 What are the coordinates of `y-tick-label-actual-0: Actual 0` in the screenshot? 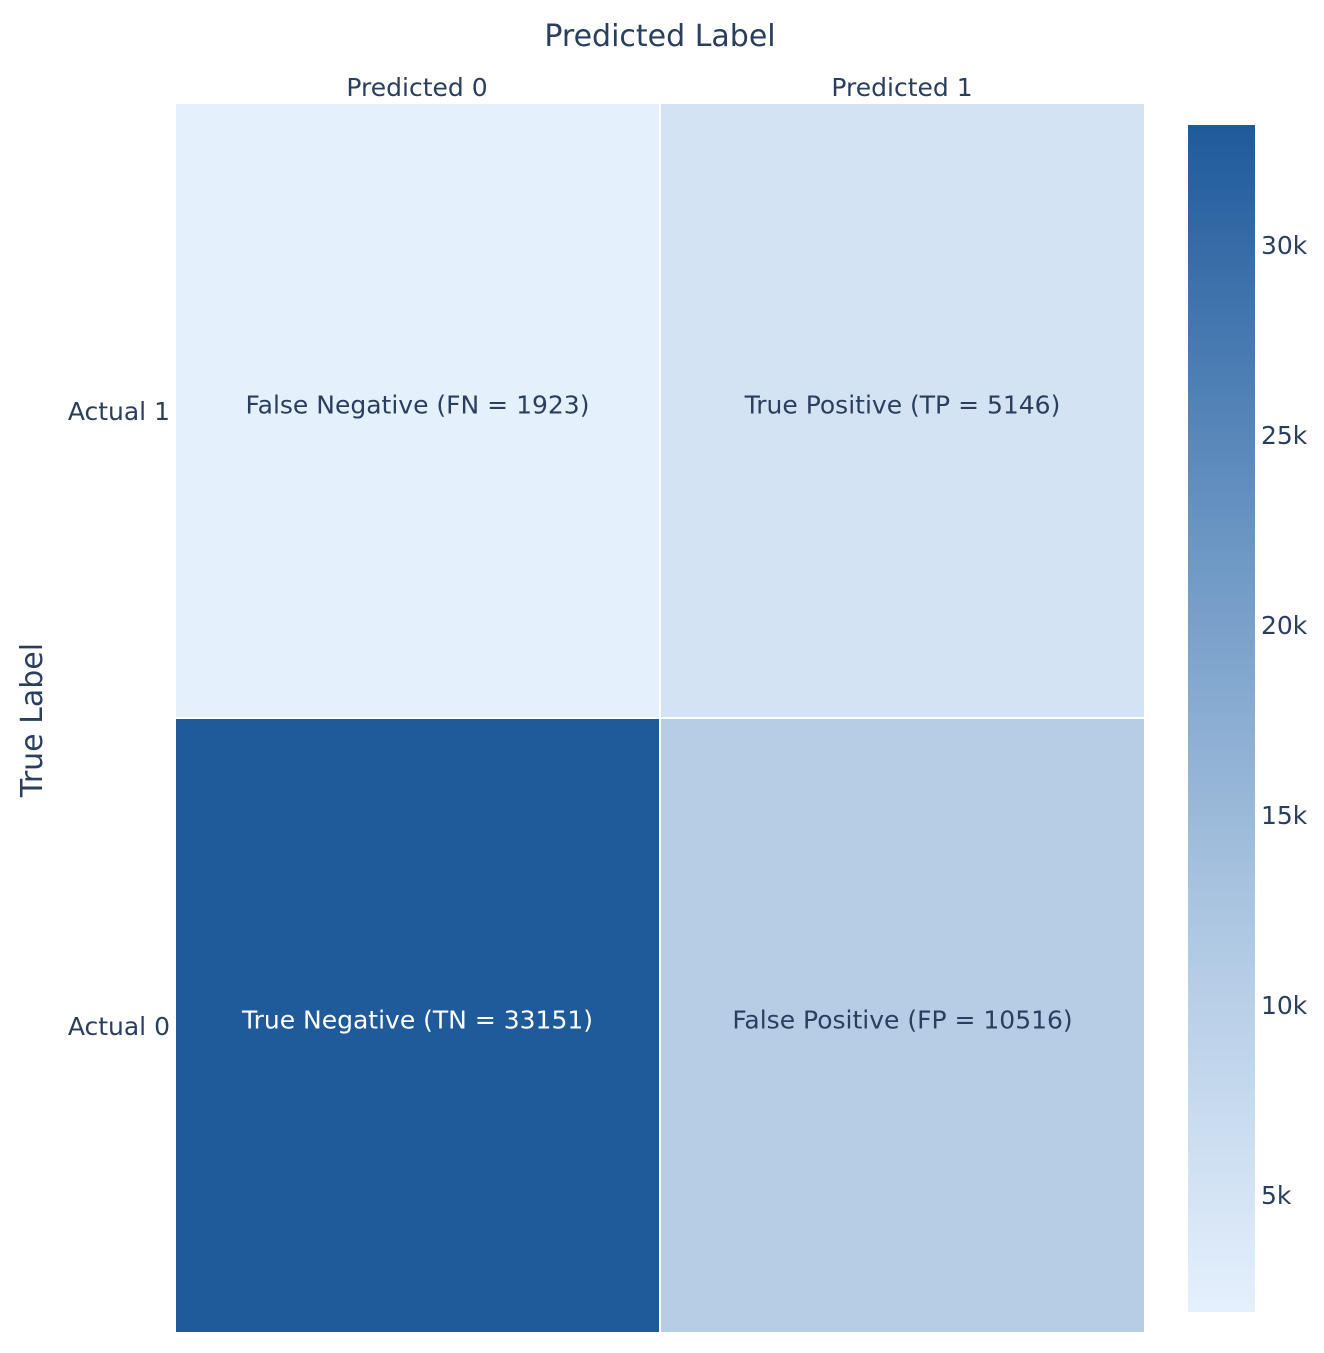 It's located at (119, 1026).